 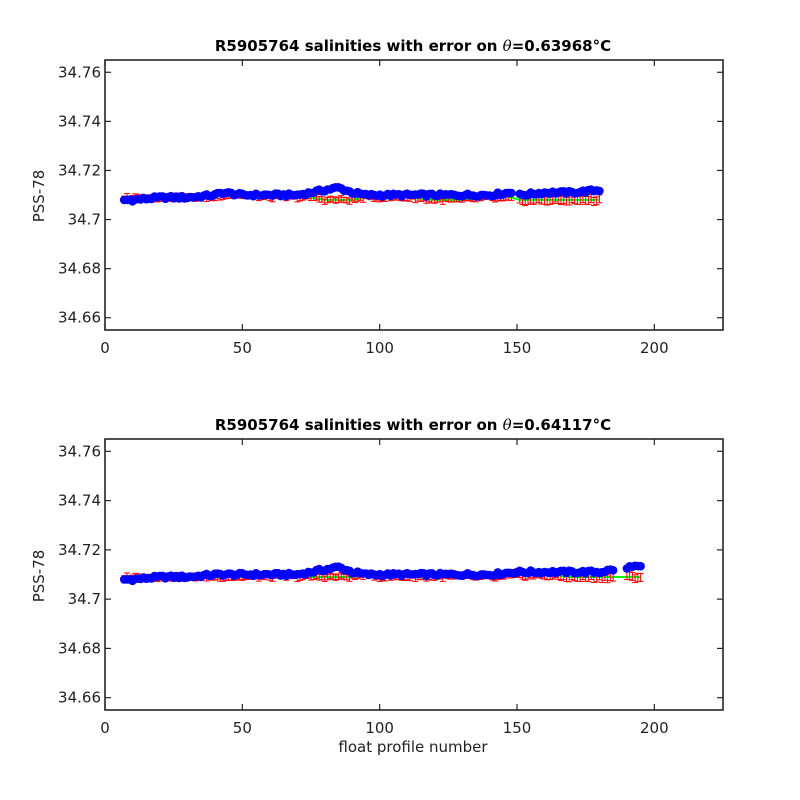 I want to click on subplot-1-ylabel: PSS-78, so click(x=39, y=196).